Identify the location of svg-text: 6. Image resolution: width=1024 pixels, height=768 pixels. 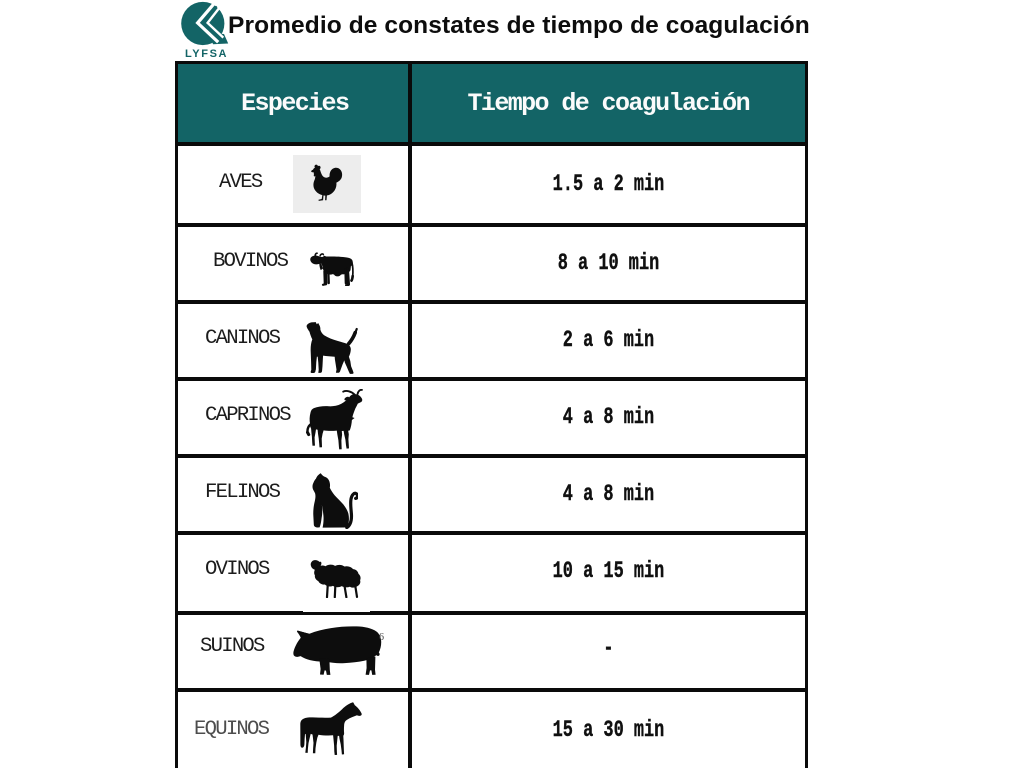
(381, 637).